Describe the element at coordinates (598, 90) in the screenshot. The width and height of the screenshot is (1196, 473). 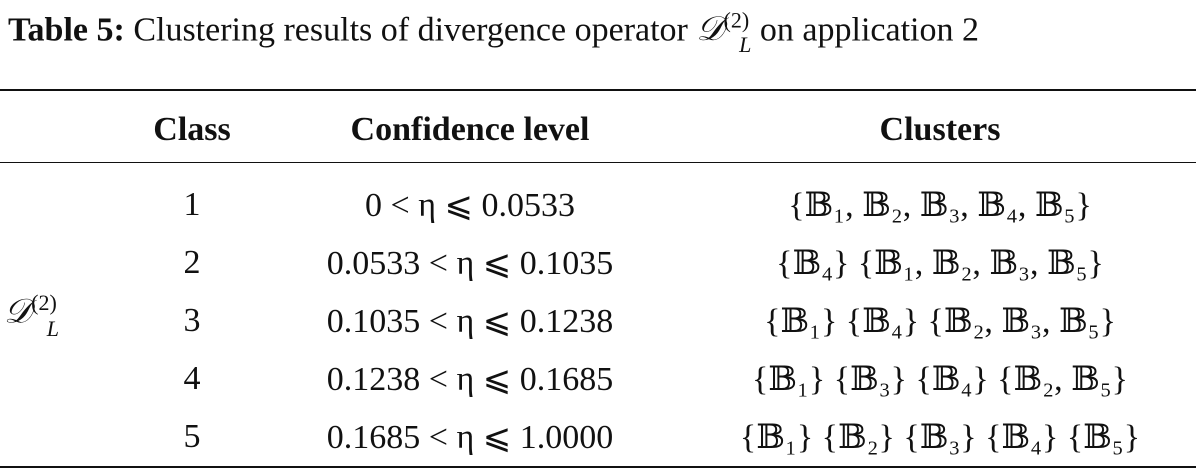
I see `top-rule` at that location.